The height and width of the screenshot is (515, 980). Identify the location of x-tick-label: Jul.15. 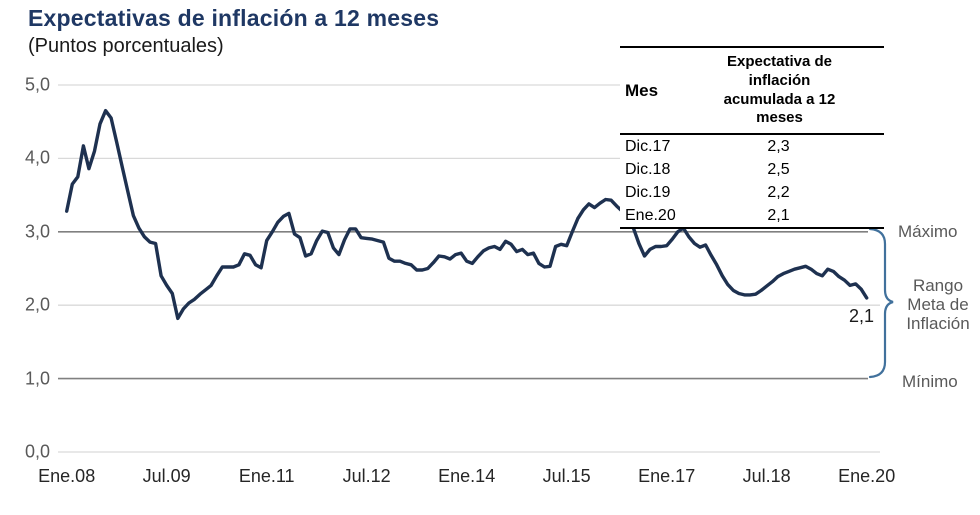
(566, 476).